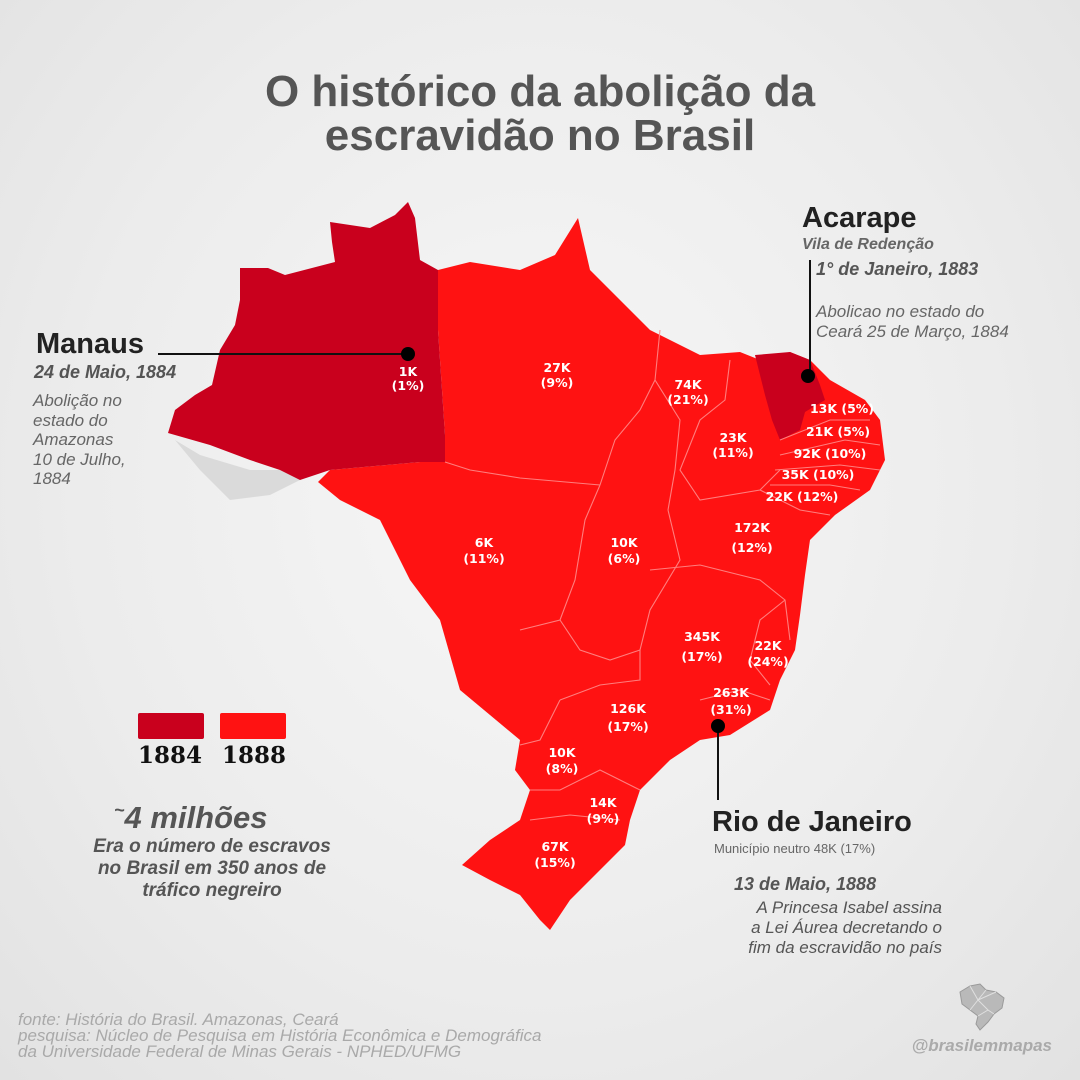 This screenshot has height=1080, width=1080. I want to click on region-value-go: 10K, so click(624, 542).